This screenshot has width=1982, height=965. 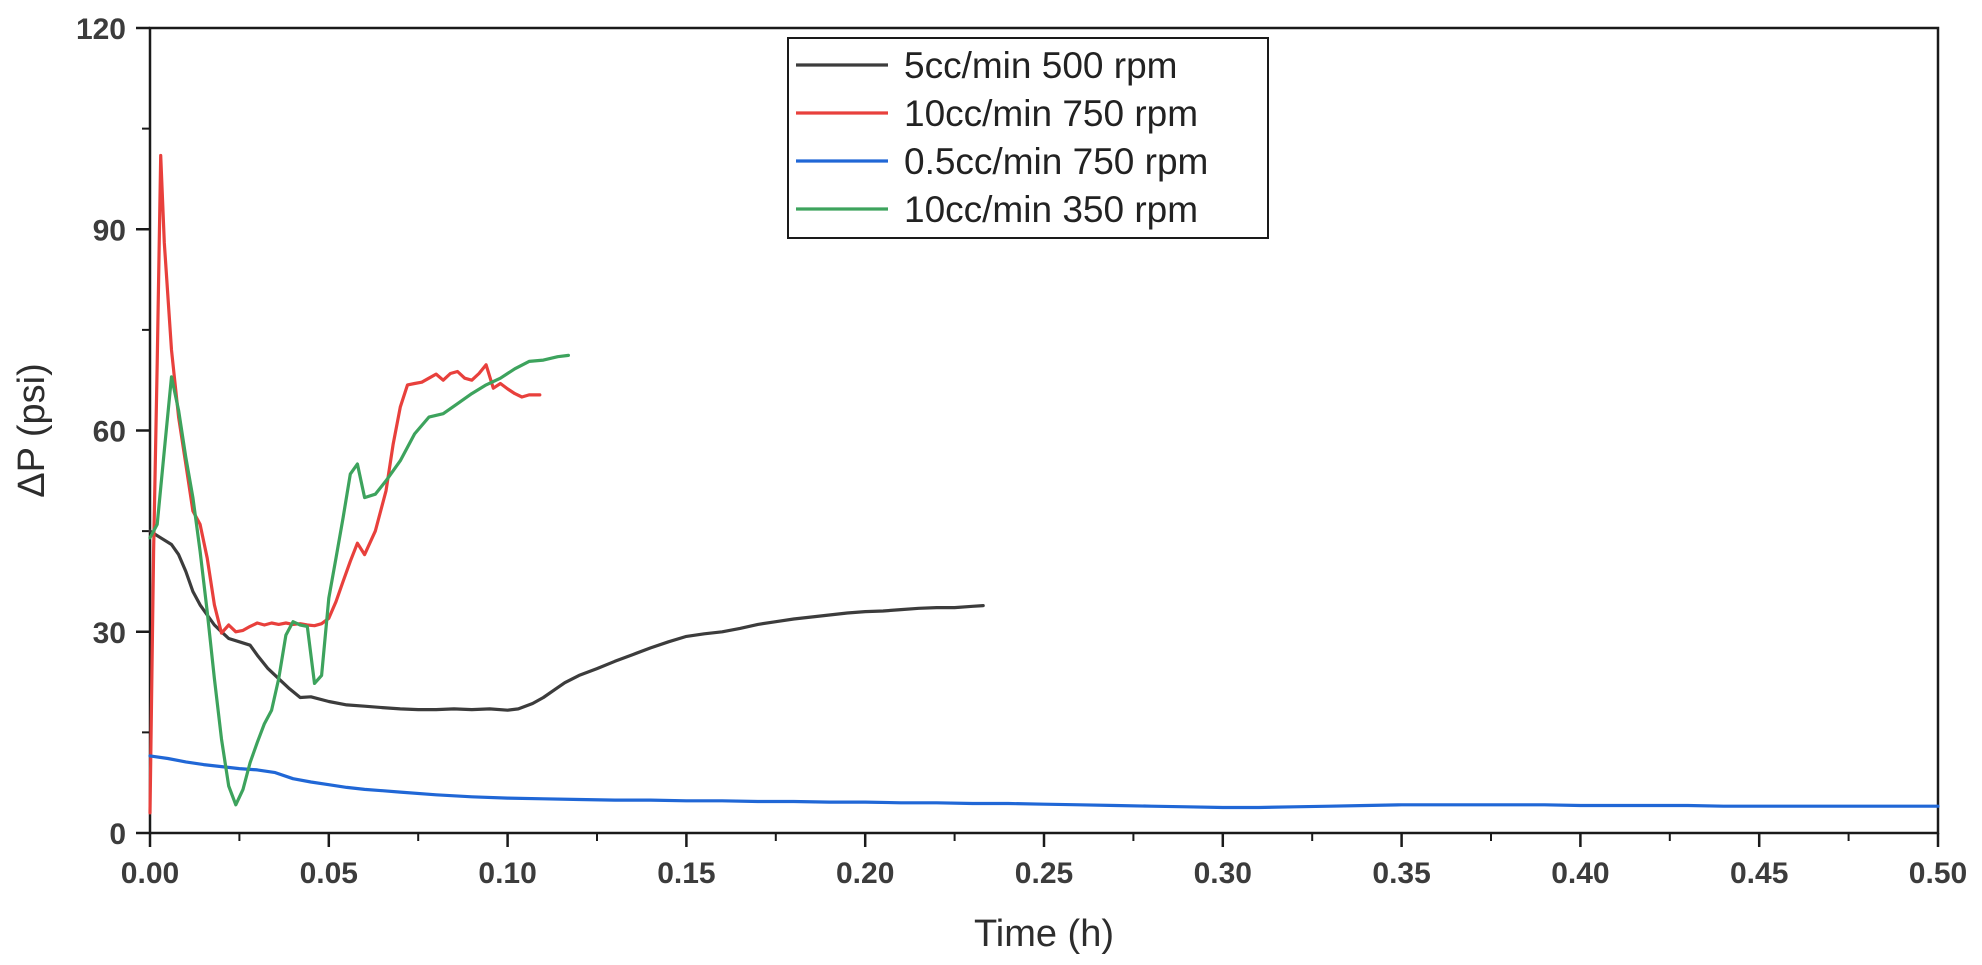 What do you see at coordinates (109, 230) in the screenshot?
I see `y-tick-label: 90` at bounding box center [109, 230].